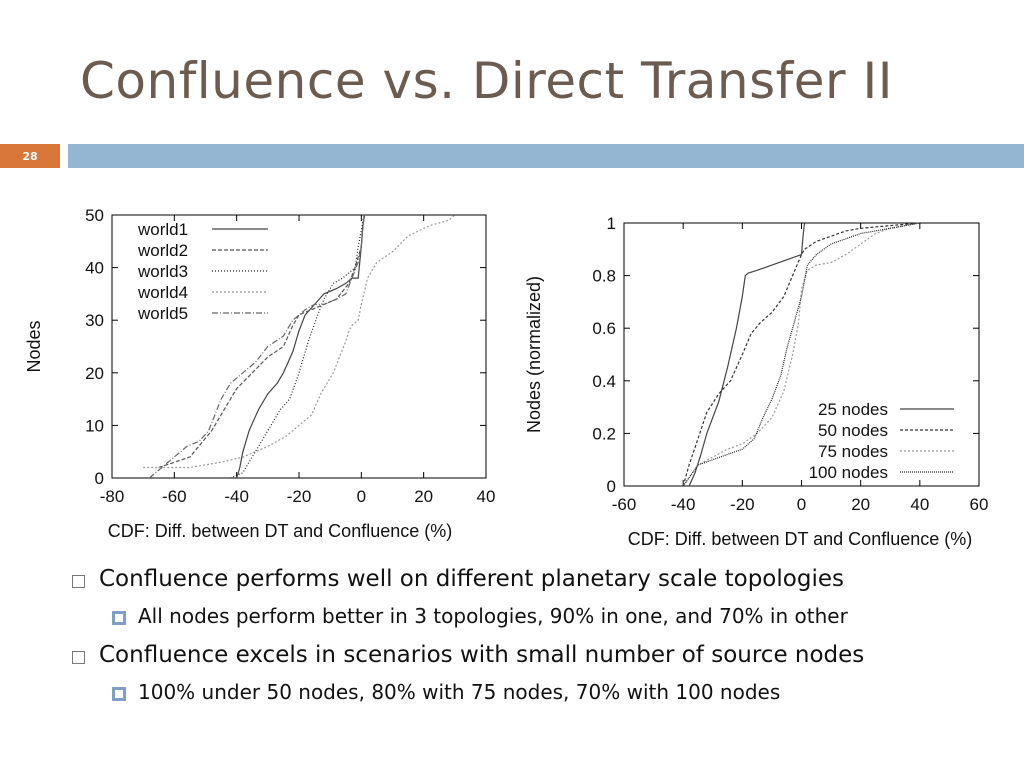  Describe the element at coordinates (162, 271) in the screenshot. I see `legend-label: world3` at that location.